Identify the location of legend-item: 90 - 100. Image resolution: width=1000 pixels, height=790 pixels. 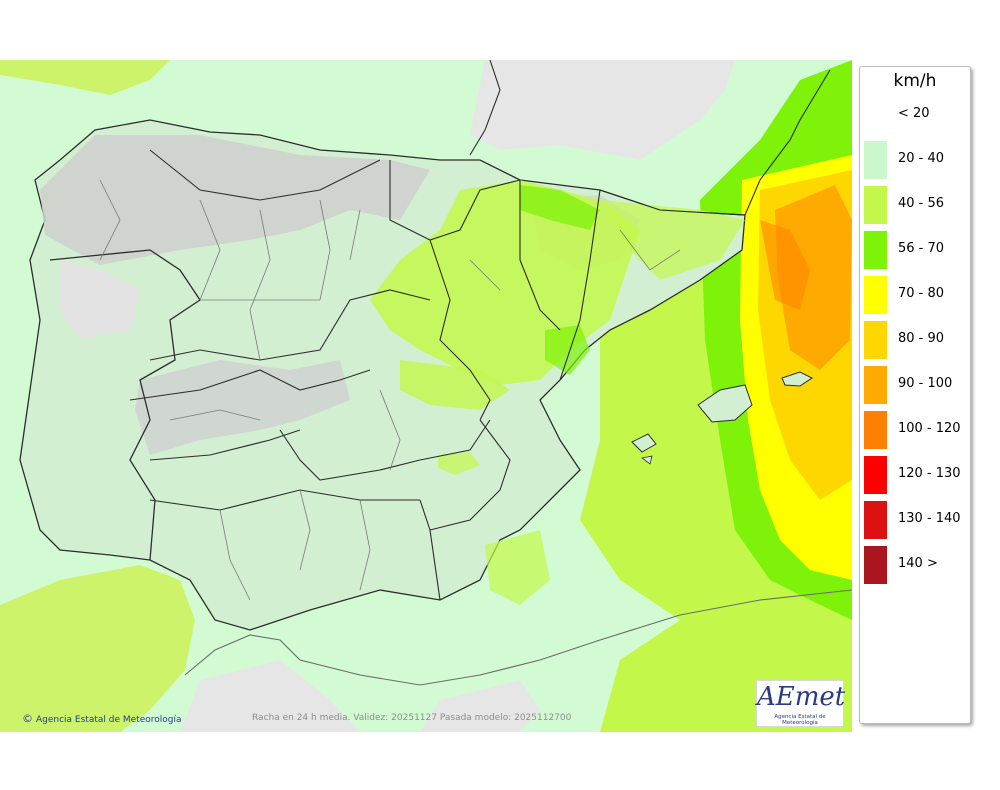
(915, 385).